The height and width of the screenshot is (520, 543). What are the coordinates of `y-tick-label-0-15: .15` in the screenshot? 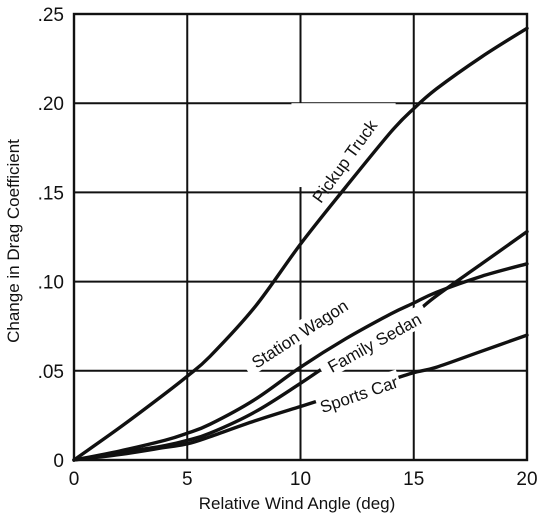 It's located at (51, 193).